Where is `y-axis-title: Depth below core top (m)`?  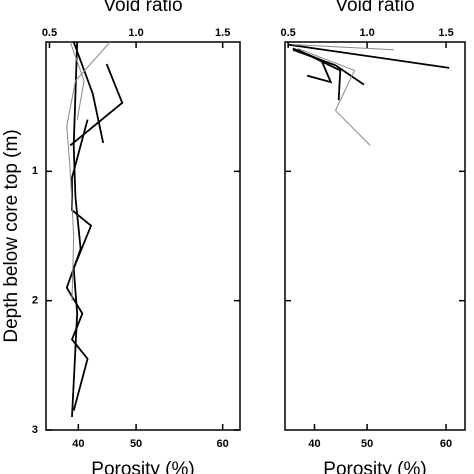 y-axis-title: Depth below core top (m) is located at coordinates (11, 235).